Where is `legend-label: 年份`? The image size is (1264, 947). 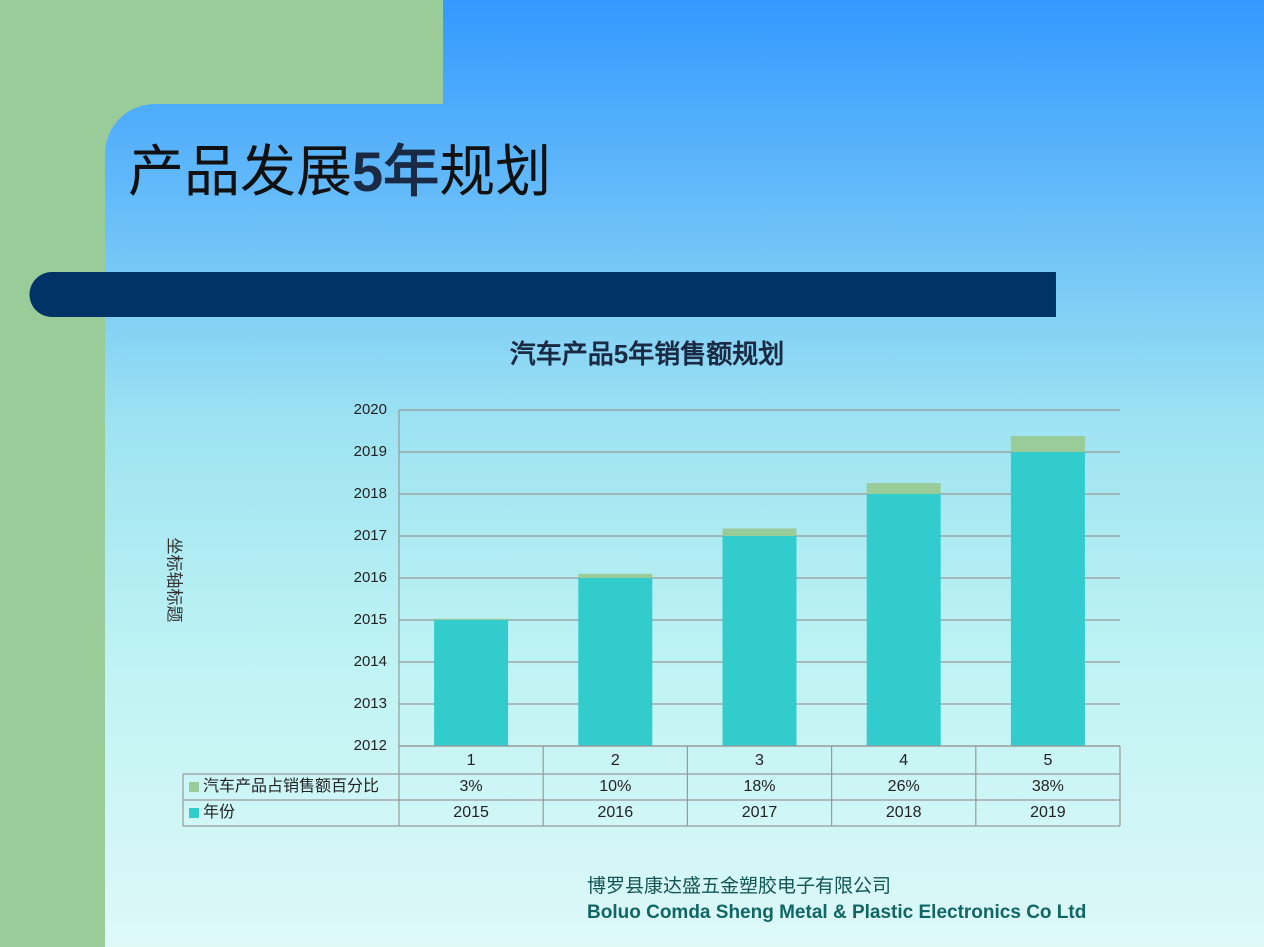 legend-label: 年份 is located at coordinates (219, 812).